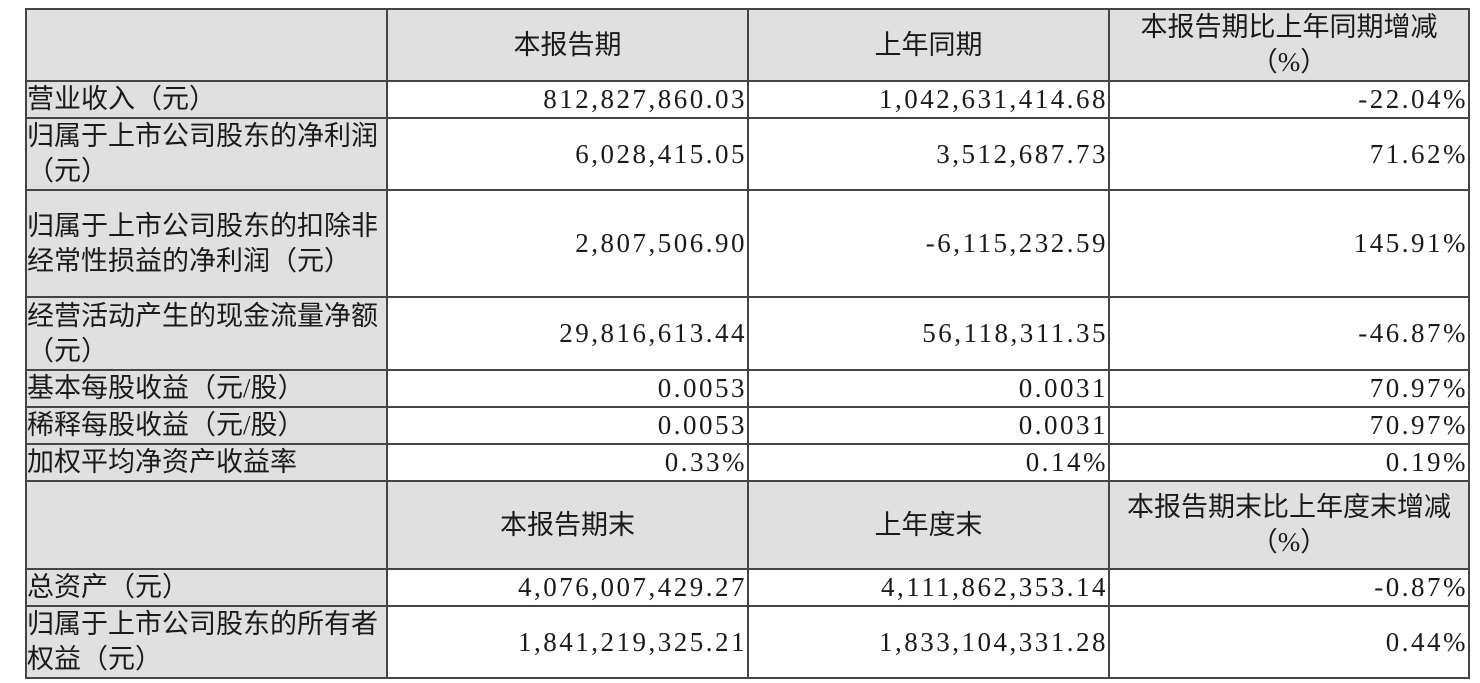 The width and height of the screenshot is (1480, 683). I want to click on col-header-prior-year-end: 上年度末, so click(928, 525).